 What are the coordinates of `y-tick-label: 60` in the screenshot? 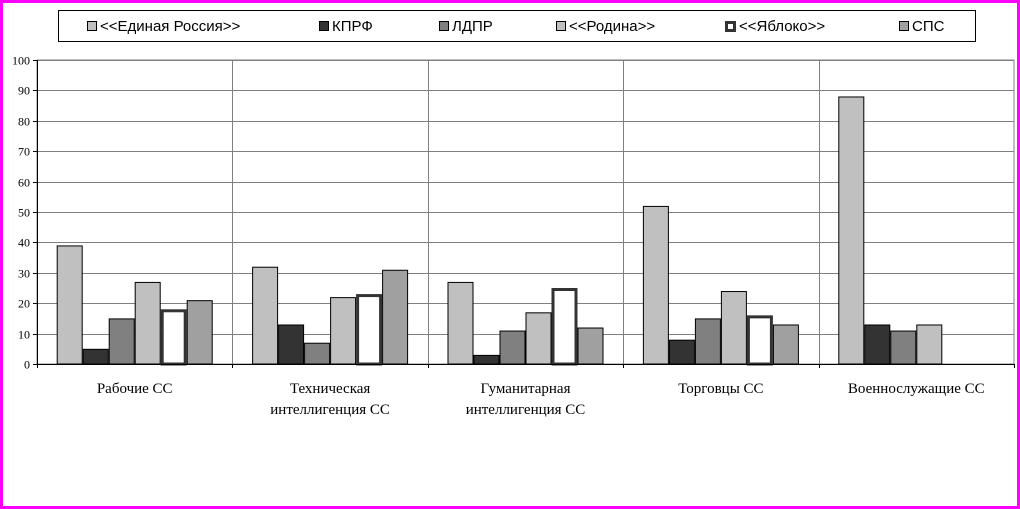 It's located at (24, 183).